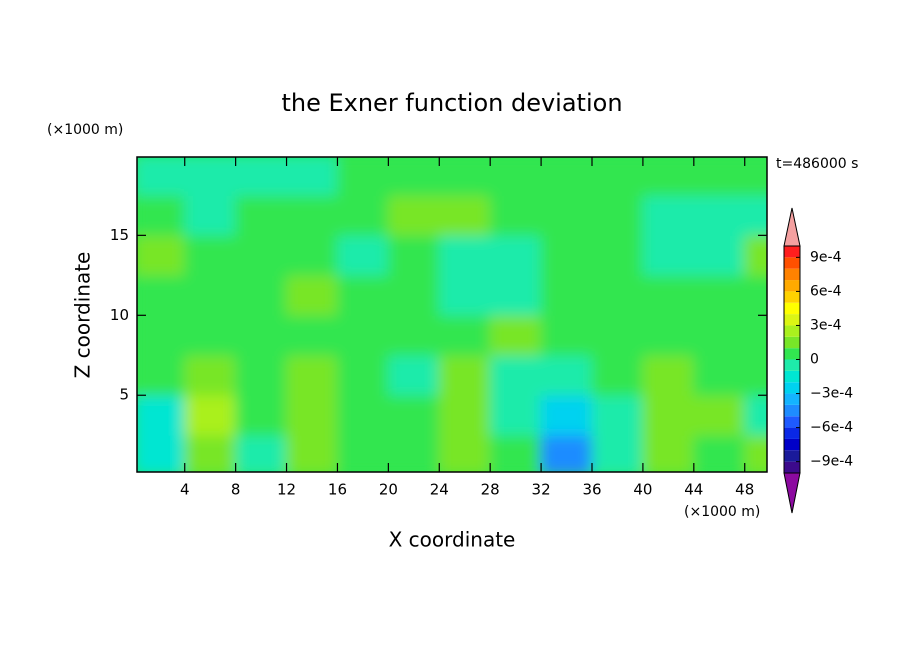 Image resolution: width=904 pixels, height=654 pixels. I want to click on y-tick-label: 10, so click(119, 315).